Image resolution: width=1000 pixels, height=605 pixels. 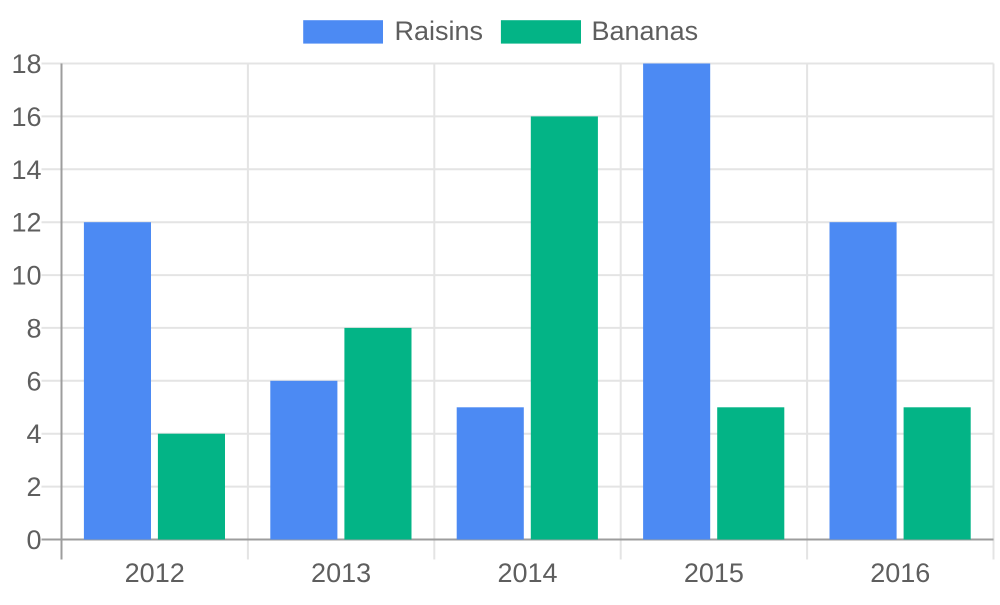 What do you see at coordinates (26, 223) in the screenshot?
I see `svg-text: 12` at bounding box center [26, 223].